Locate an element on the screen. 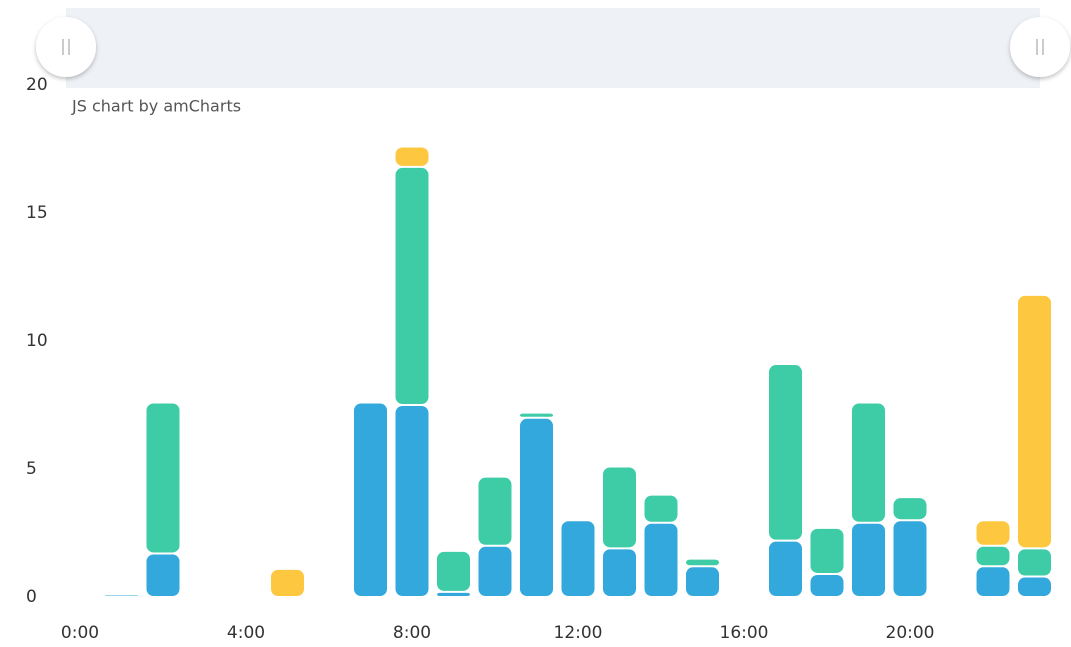 This screenshot has width=1071, height=647. x-tick-label: 8:00 is located at coordinates (412, 633).